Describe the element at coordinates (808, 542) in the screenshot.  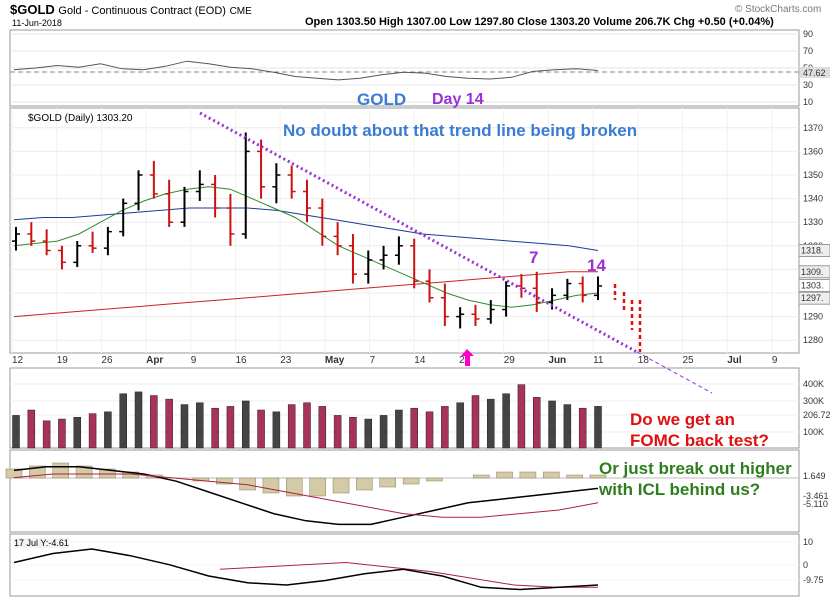
I see `cycle-tick-label: 10` at that location.